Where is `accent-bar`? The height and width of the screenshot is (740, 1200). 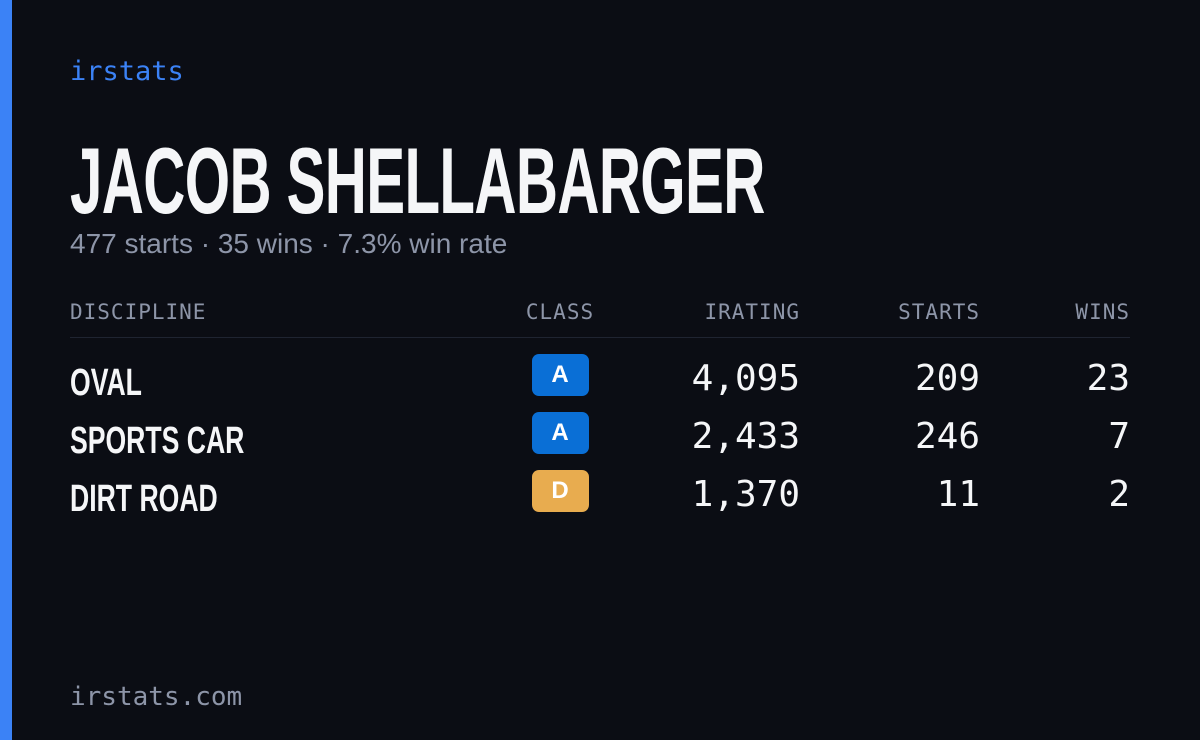 accent-bar is located at coordinates (6, 370).